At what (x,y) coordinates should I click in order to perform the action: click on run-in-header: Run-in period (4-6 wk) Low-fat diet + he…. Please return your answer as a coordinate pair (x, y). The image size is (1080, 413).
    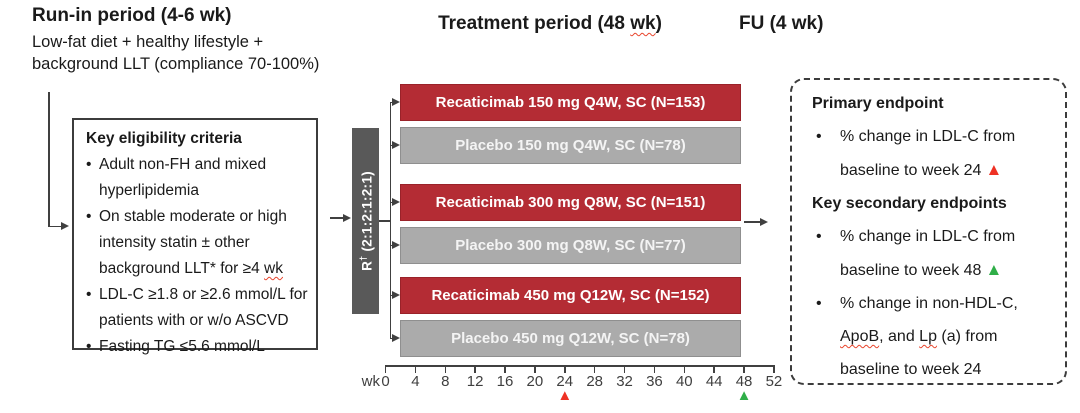
    Looking at the image, I should click on (175, 40).